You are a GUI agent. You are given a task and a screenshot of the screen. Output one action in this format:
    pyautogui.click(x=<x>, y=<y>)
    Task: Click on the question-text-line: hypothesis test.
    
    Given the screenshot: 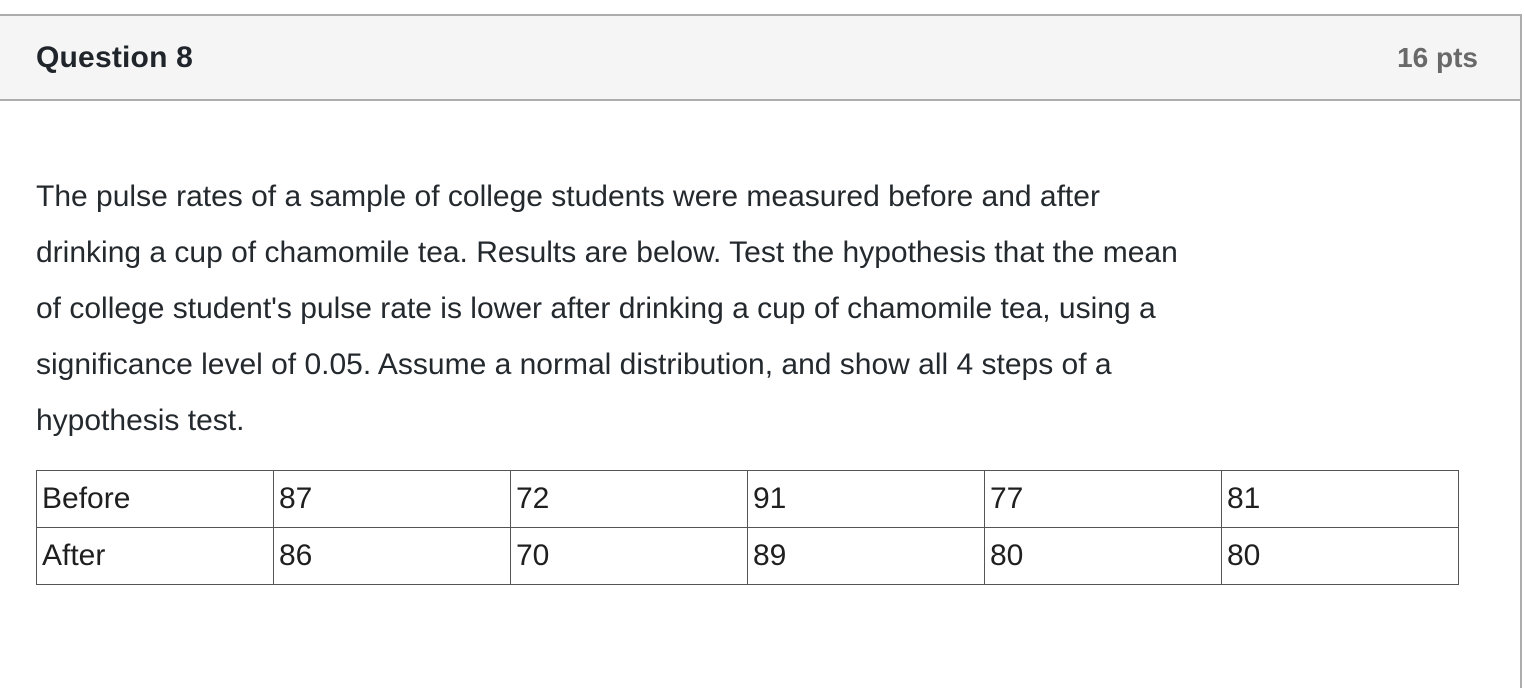 What is the action you would take?
    pyautogui.click(x=140, y=420)
    